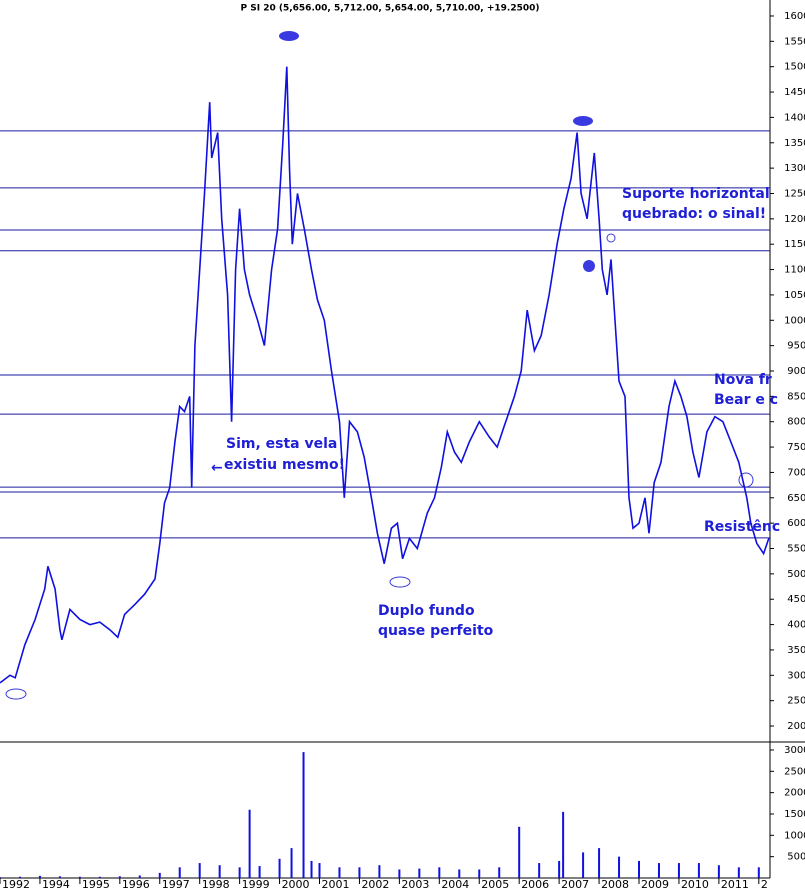  What do you see at coordinates (794, 117) in the screenshot?
I see `y-tick-label: 14000` at bounding box center [794, 117].